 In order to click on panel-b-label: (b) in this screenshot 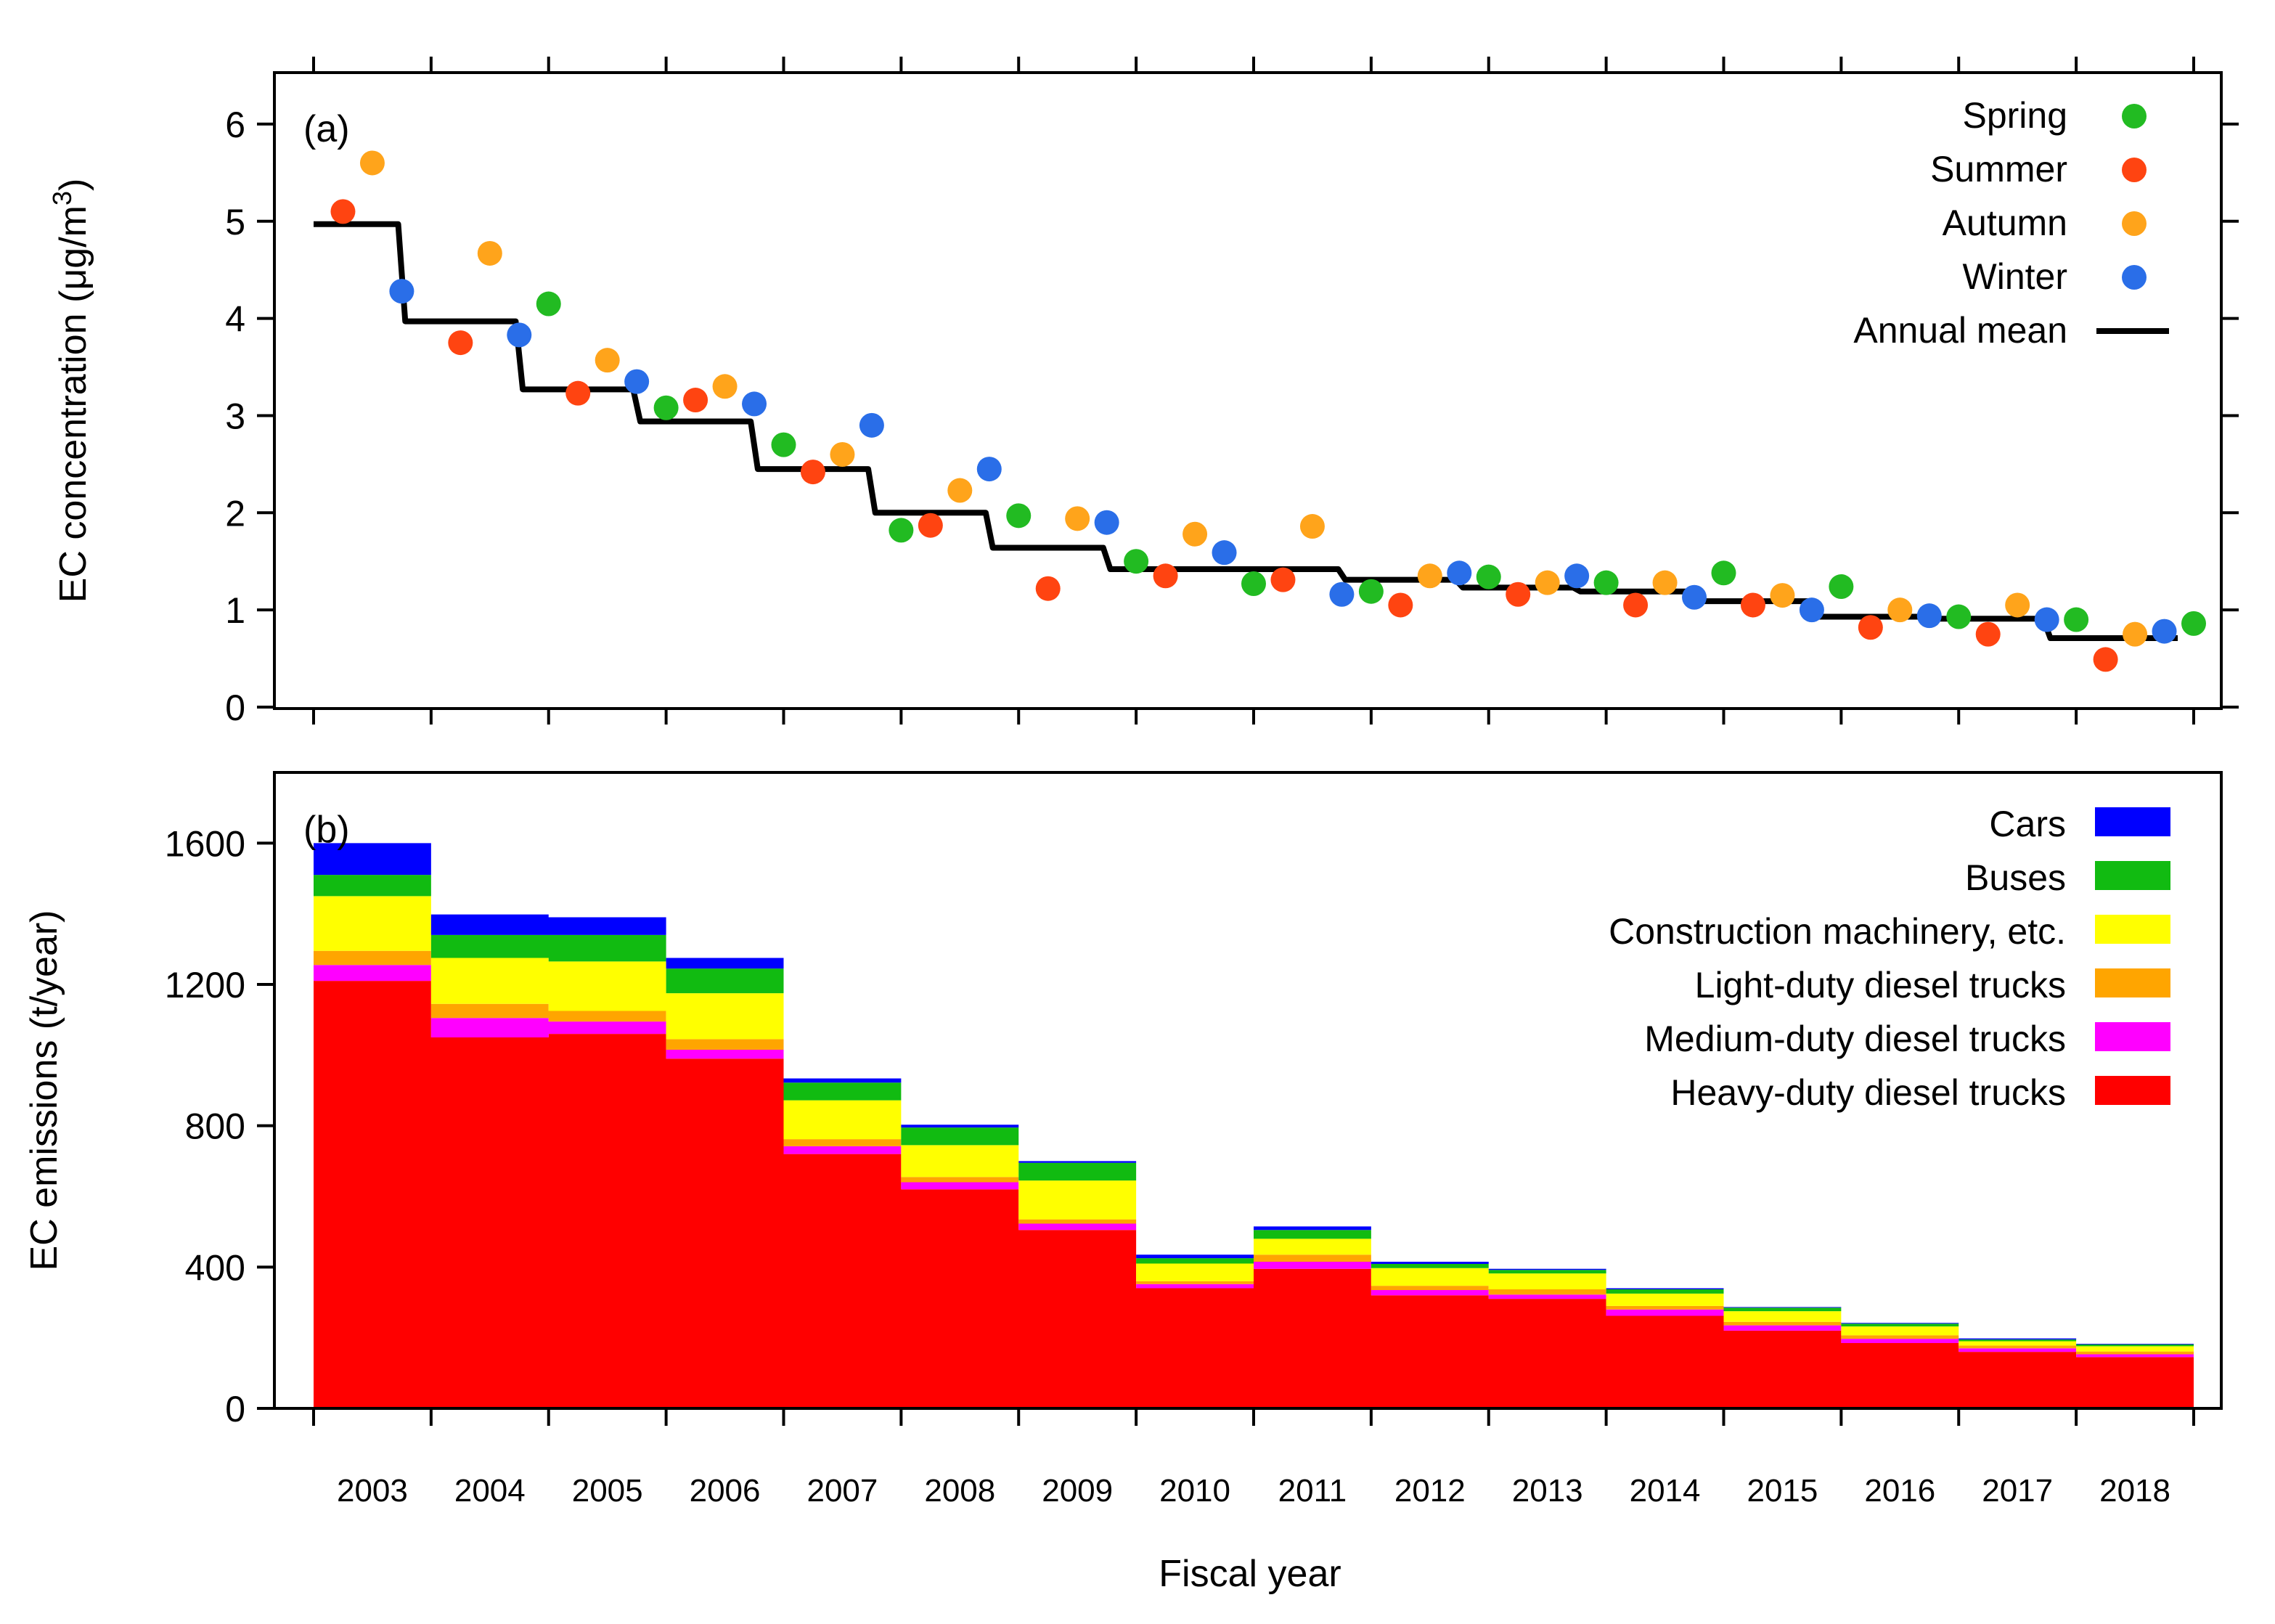, I will do `click(326, 830)`.